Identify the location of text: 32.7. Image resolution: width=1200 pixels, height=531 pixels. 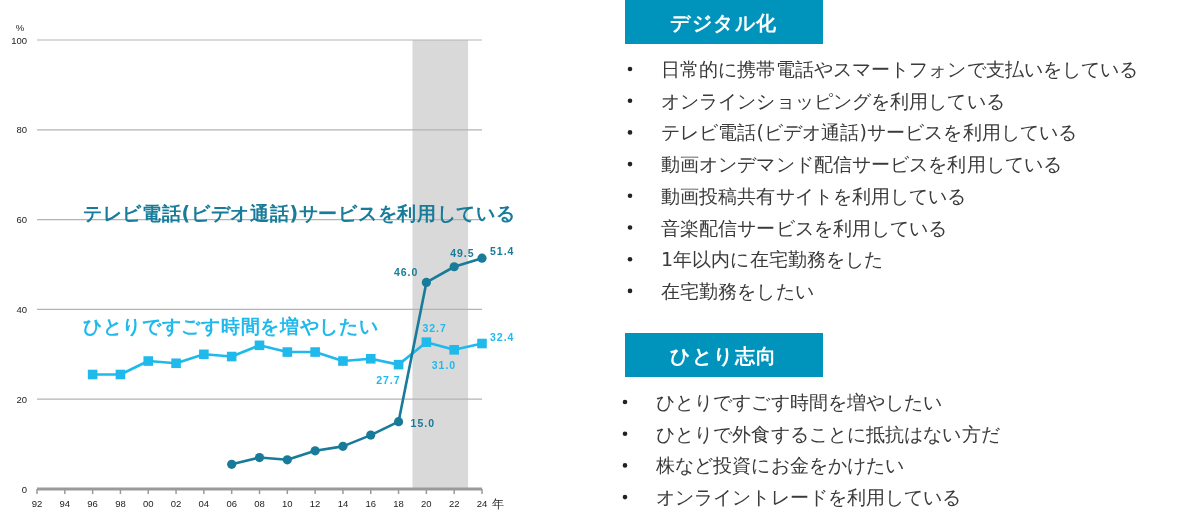
(434, 328).